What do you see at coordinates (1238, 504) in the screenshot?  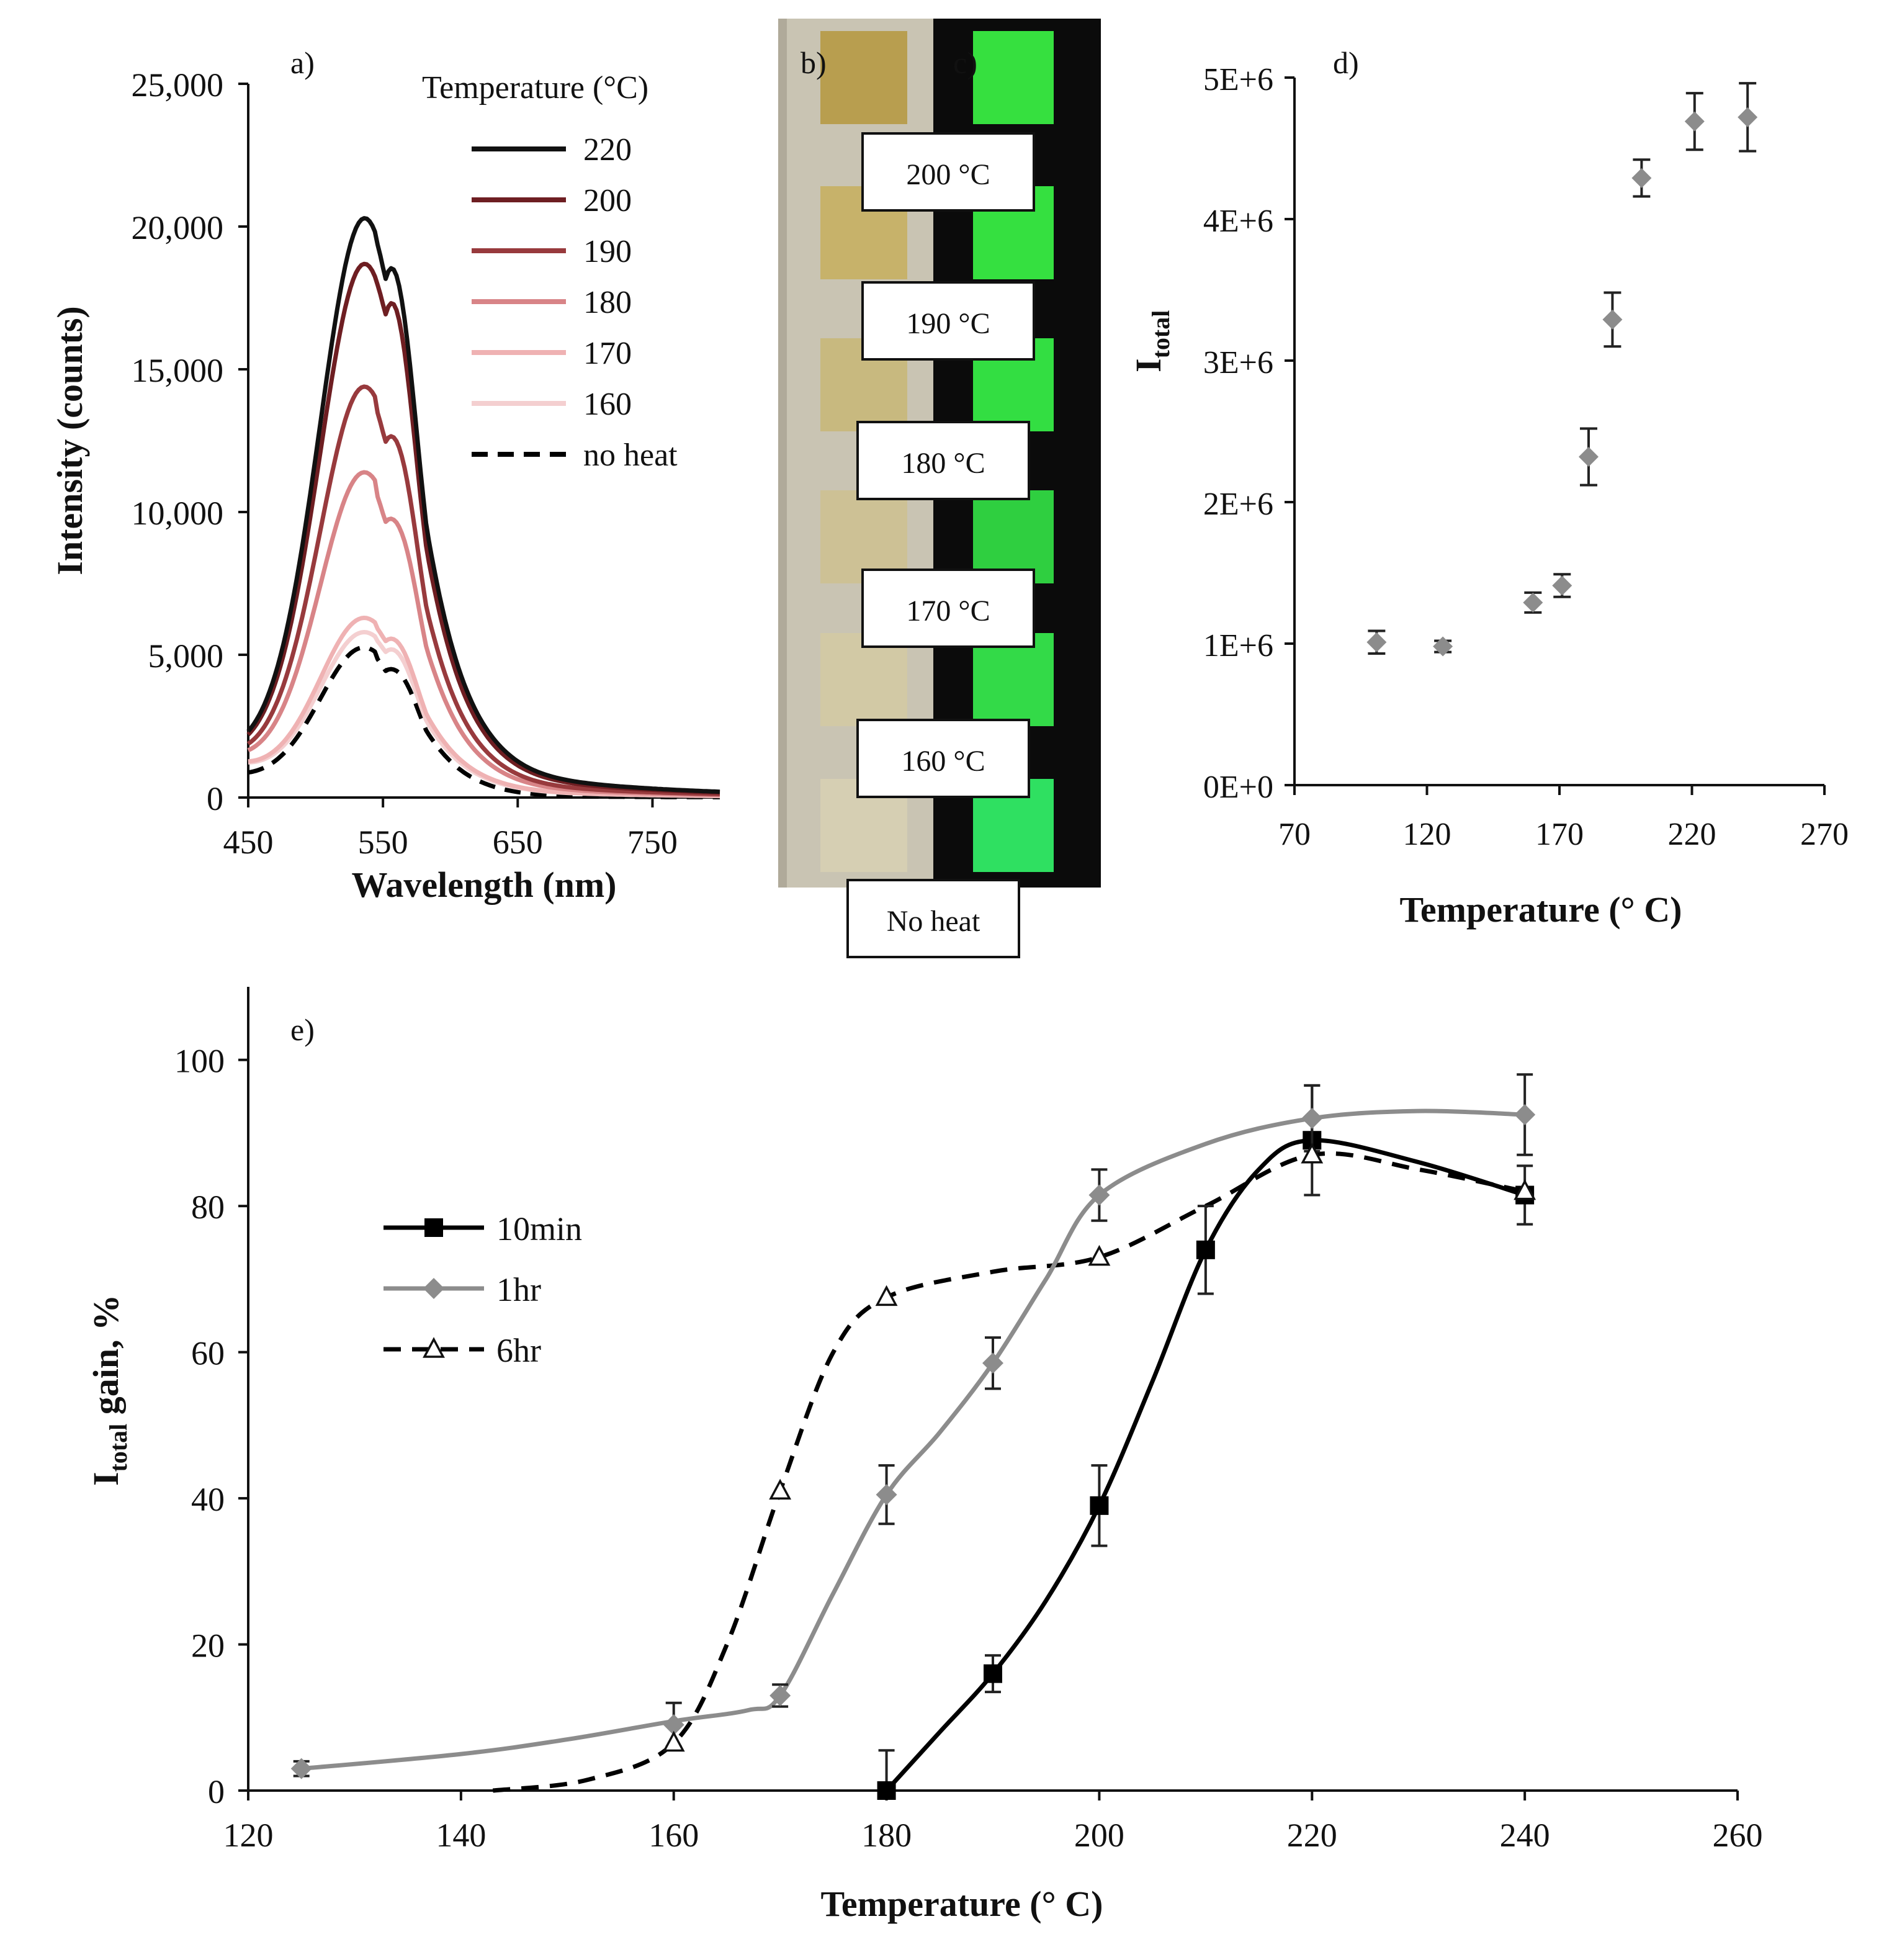 I see `d-y-tick-label: 2E+6` at bounding box center [1238, 504].